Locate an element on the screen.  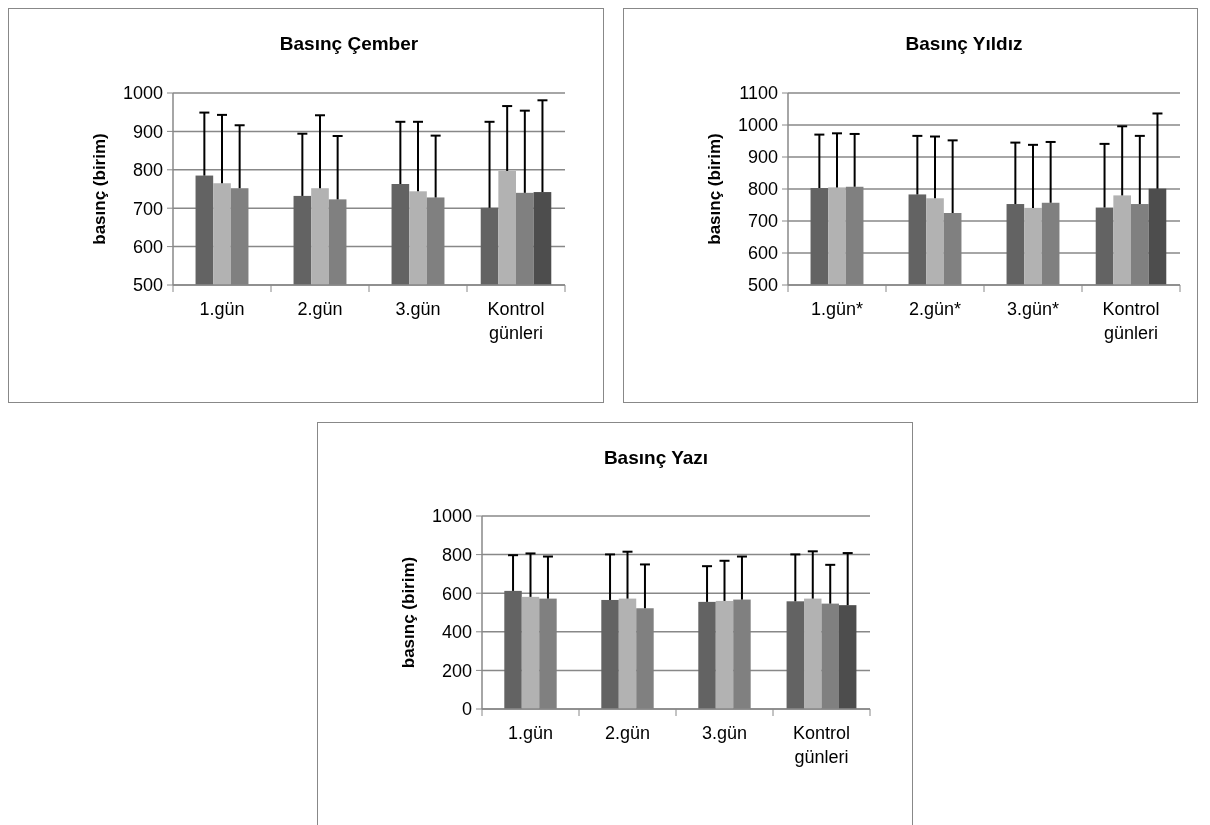
x-tick-label: 3.gün* is located at coordinates (1033, 309).